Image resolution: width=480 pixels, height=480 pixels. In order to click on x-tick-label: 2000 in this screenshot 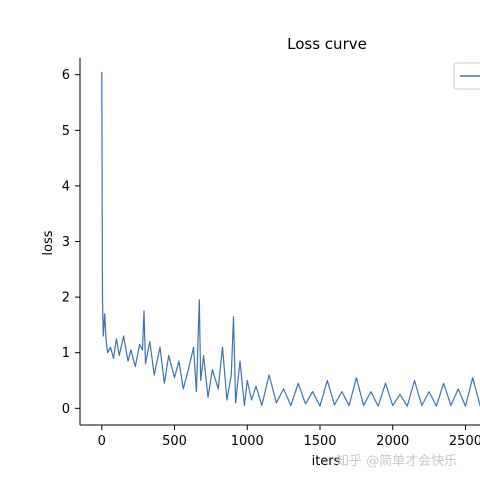, I will do `click(392, 441)`.